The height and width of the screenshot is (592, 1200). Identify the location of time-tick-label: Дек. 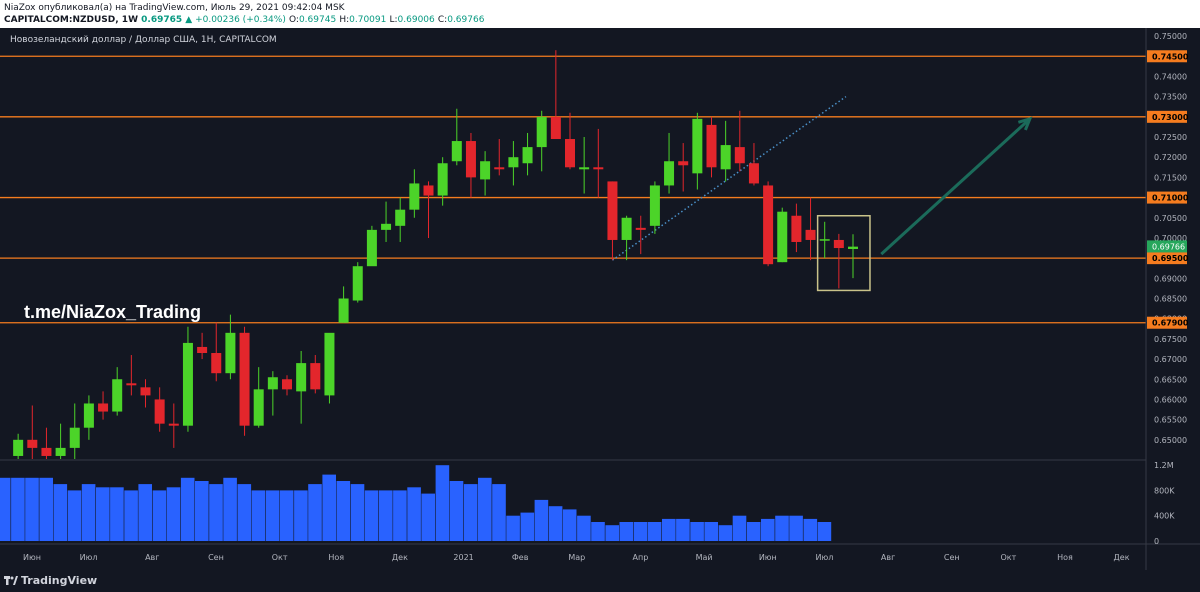
(1122, 557).